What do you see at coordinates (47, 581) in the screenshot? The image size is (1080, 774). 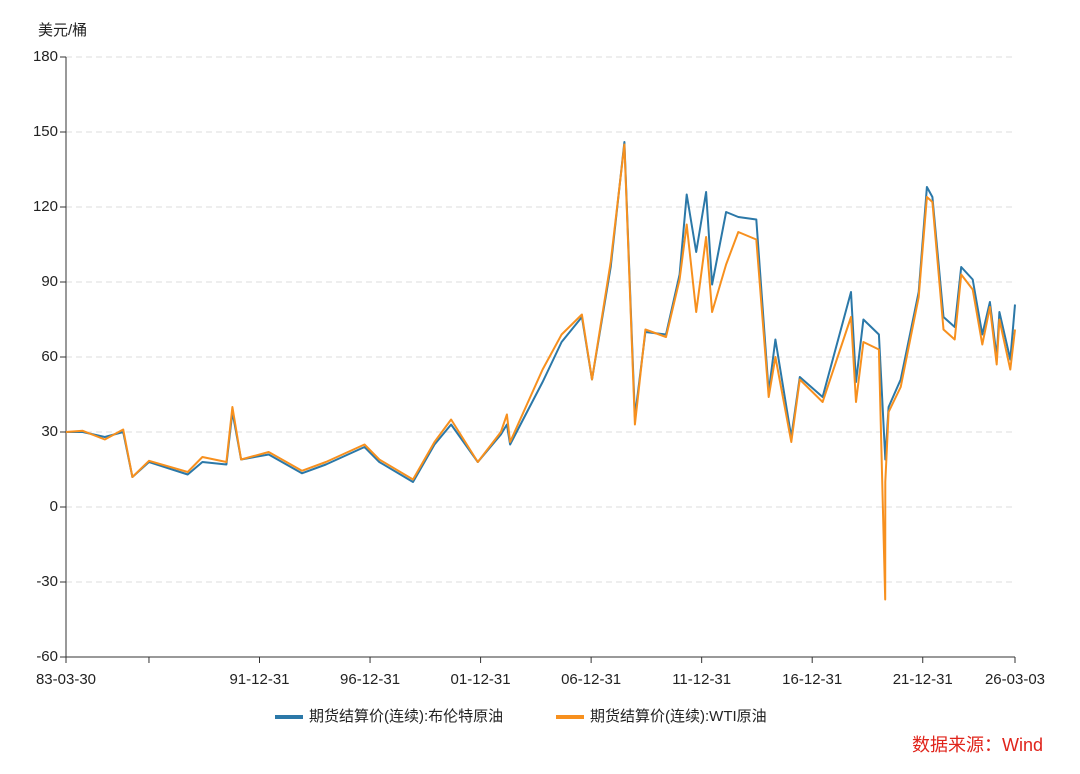 I see `y-tick-label: -30` at bounding box center [47, 581].